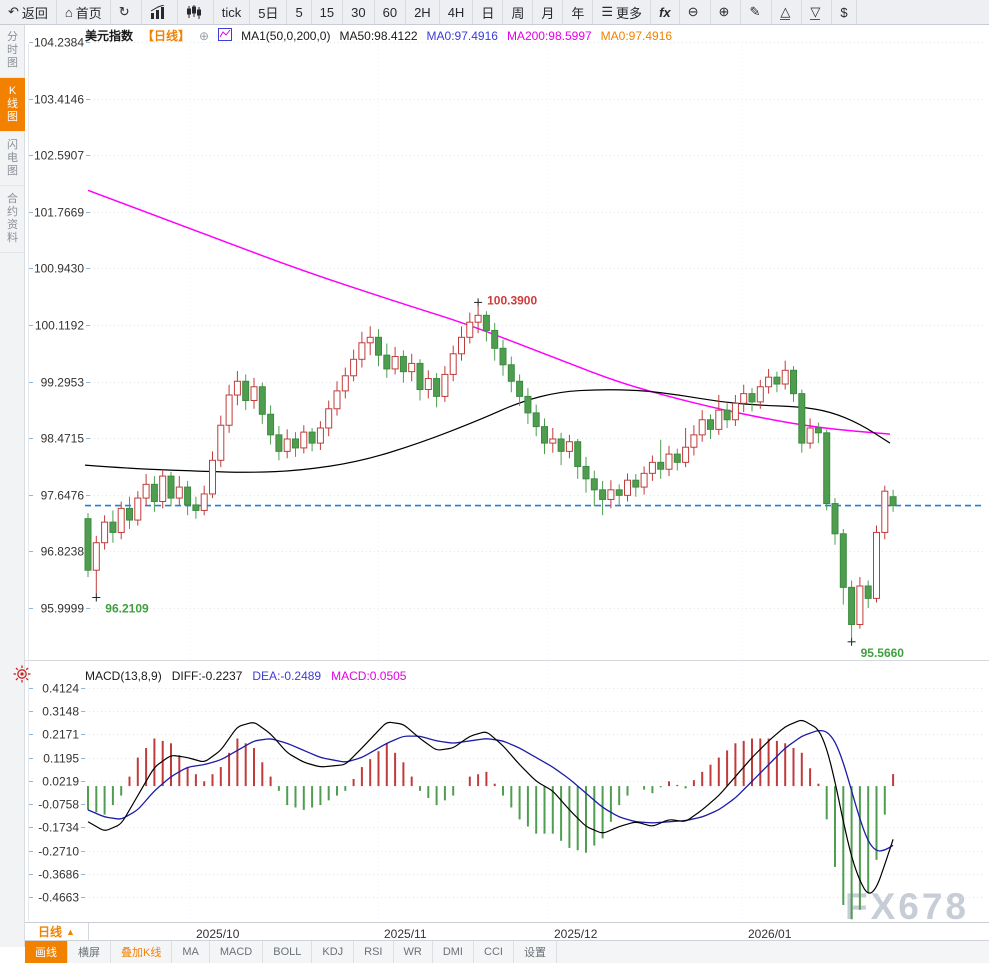  Describe the element at coordinates (494, 952) in the screenshot. I see `bb-cci: CCI` at that location.